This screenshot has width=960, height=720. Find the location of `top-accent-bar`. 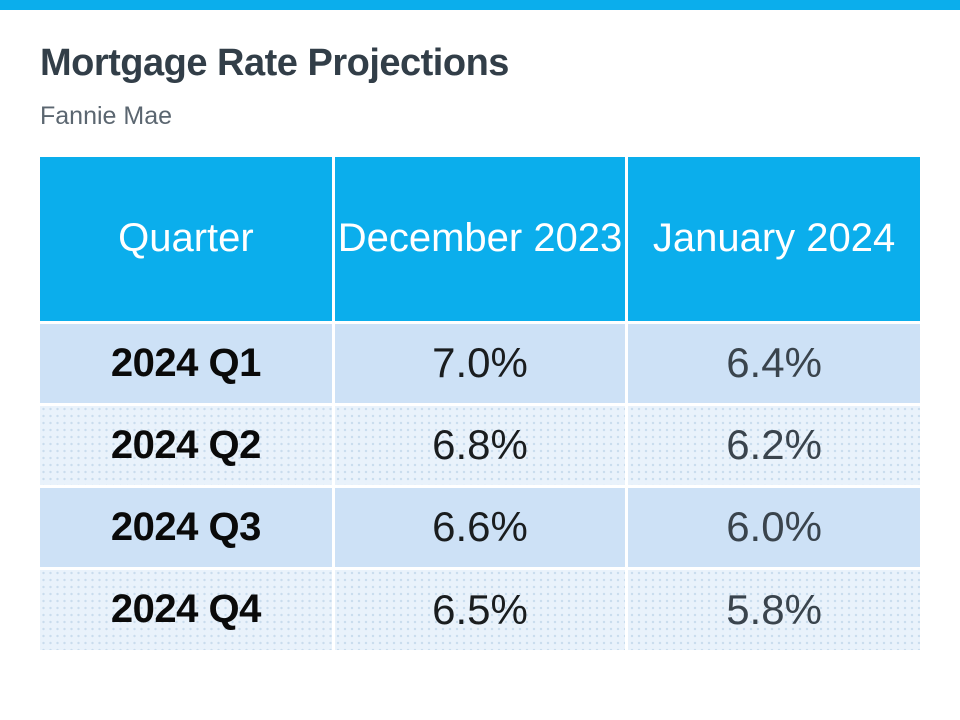

top-accent-bar is located at coordinates (480, 5).